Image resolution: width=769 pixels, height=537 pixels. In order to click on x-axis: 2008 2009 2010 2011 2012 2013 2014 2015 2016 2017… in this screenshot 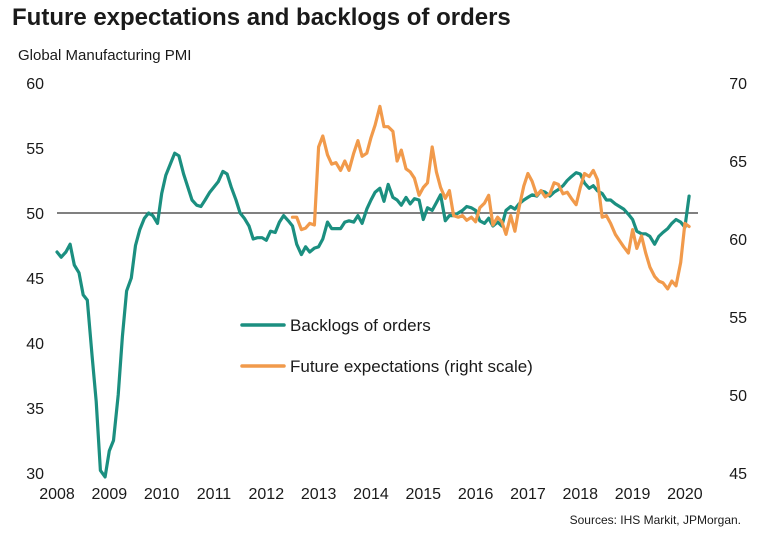, I will do `click(371, 494)`.